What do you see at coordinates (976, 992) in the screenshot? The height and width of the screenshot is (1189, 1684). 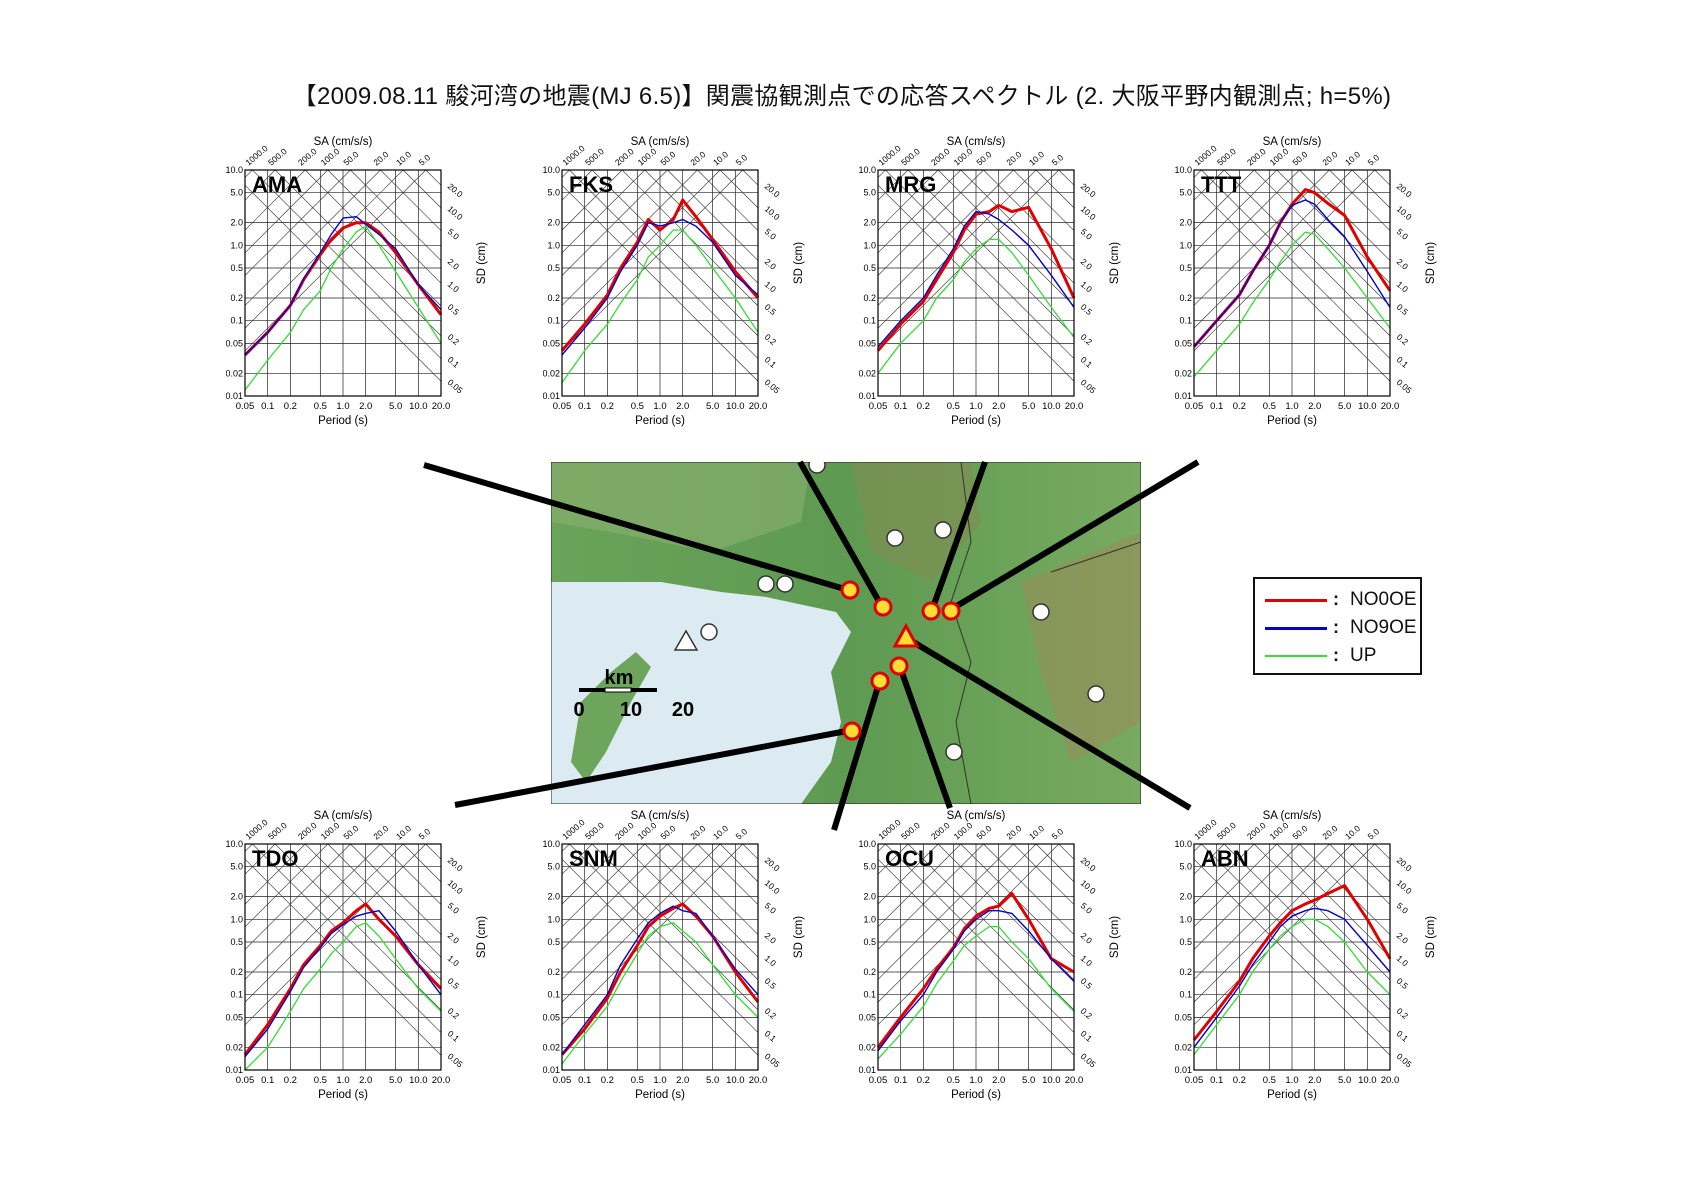 I see `series-line-up` at bounding box center [976, 992].